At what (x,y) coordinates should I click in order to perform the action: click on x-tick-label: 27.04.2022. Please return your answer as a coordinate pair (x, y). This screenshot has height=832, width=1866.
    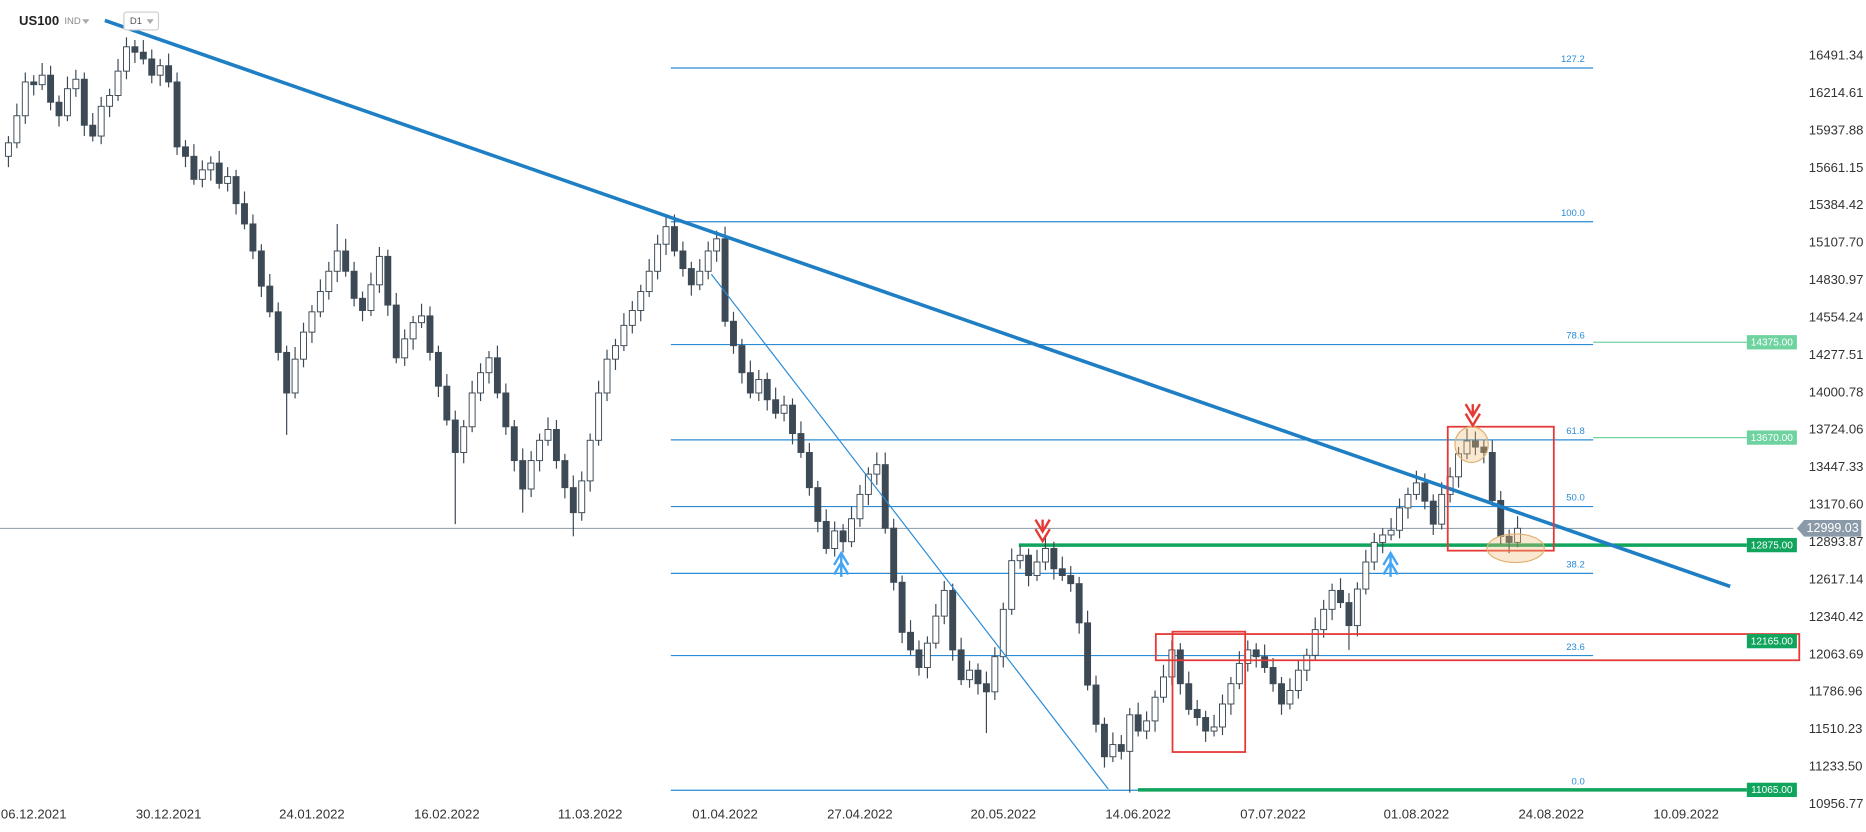
    Looking at the image, I should click on (860, 814).